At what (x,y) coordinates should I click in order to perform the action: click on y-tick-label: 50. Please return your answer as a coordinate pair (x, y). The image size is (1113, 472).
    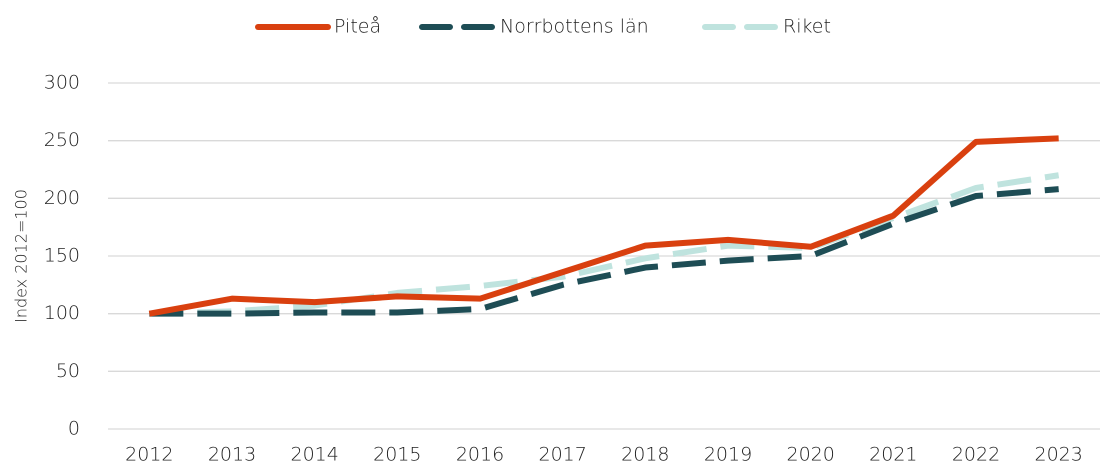
    Looking at the image, I should click on (68, 371).